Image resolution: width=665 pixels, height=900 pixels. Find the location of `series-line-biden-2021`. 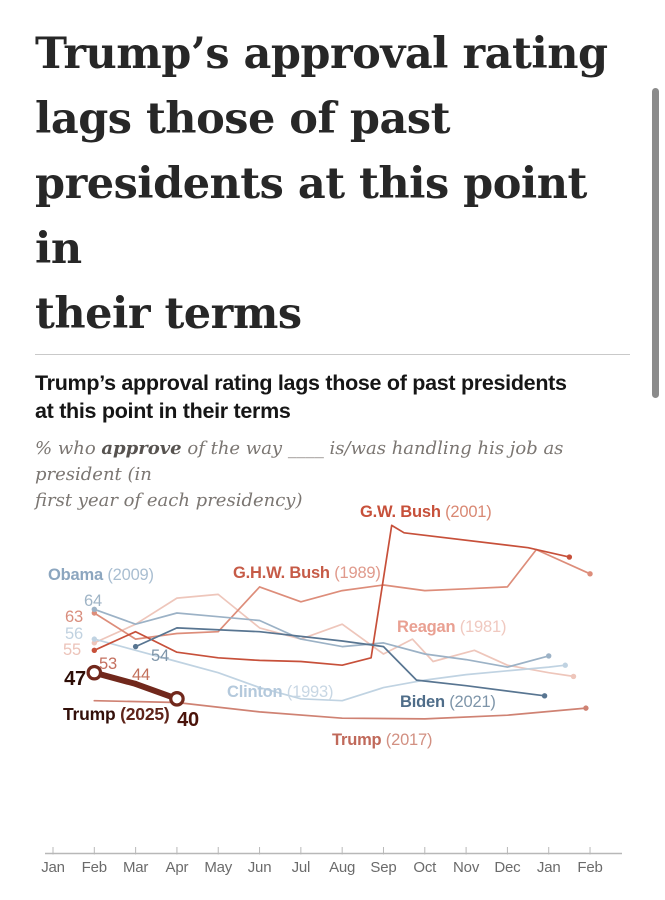

series-line-biden-2021 is located at coordinates (340, 662).